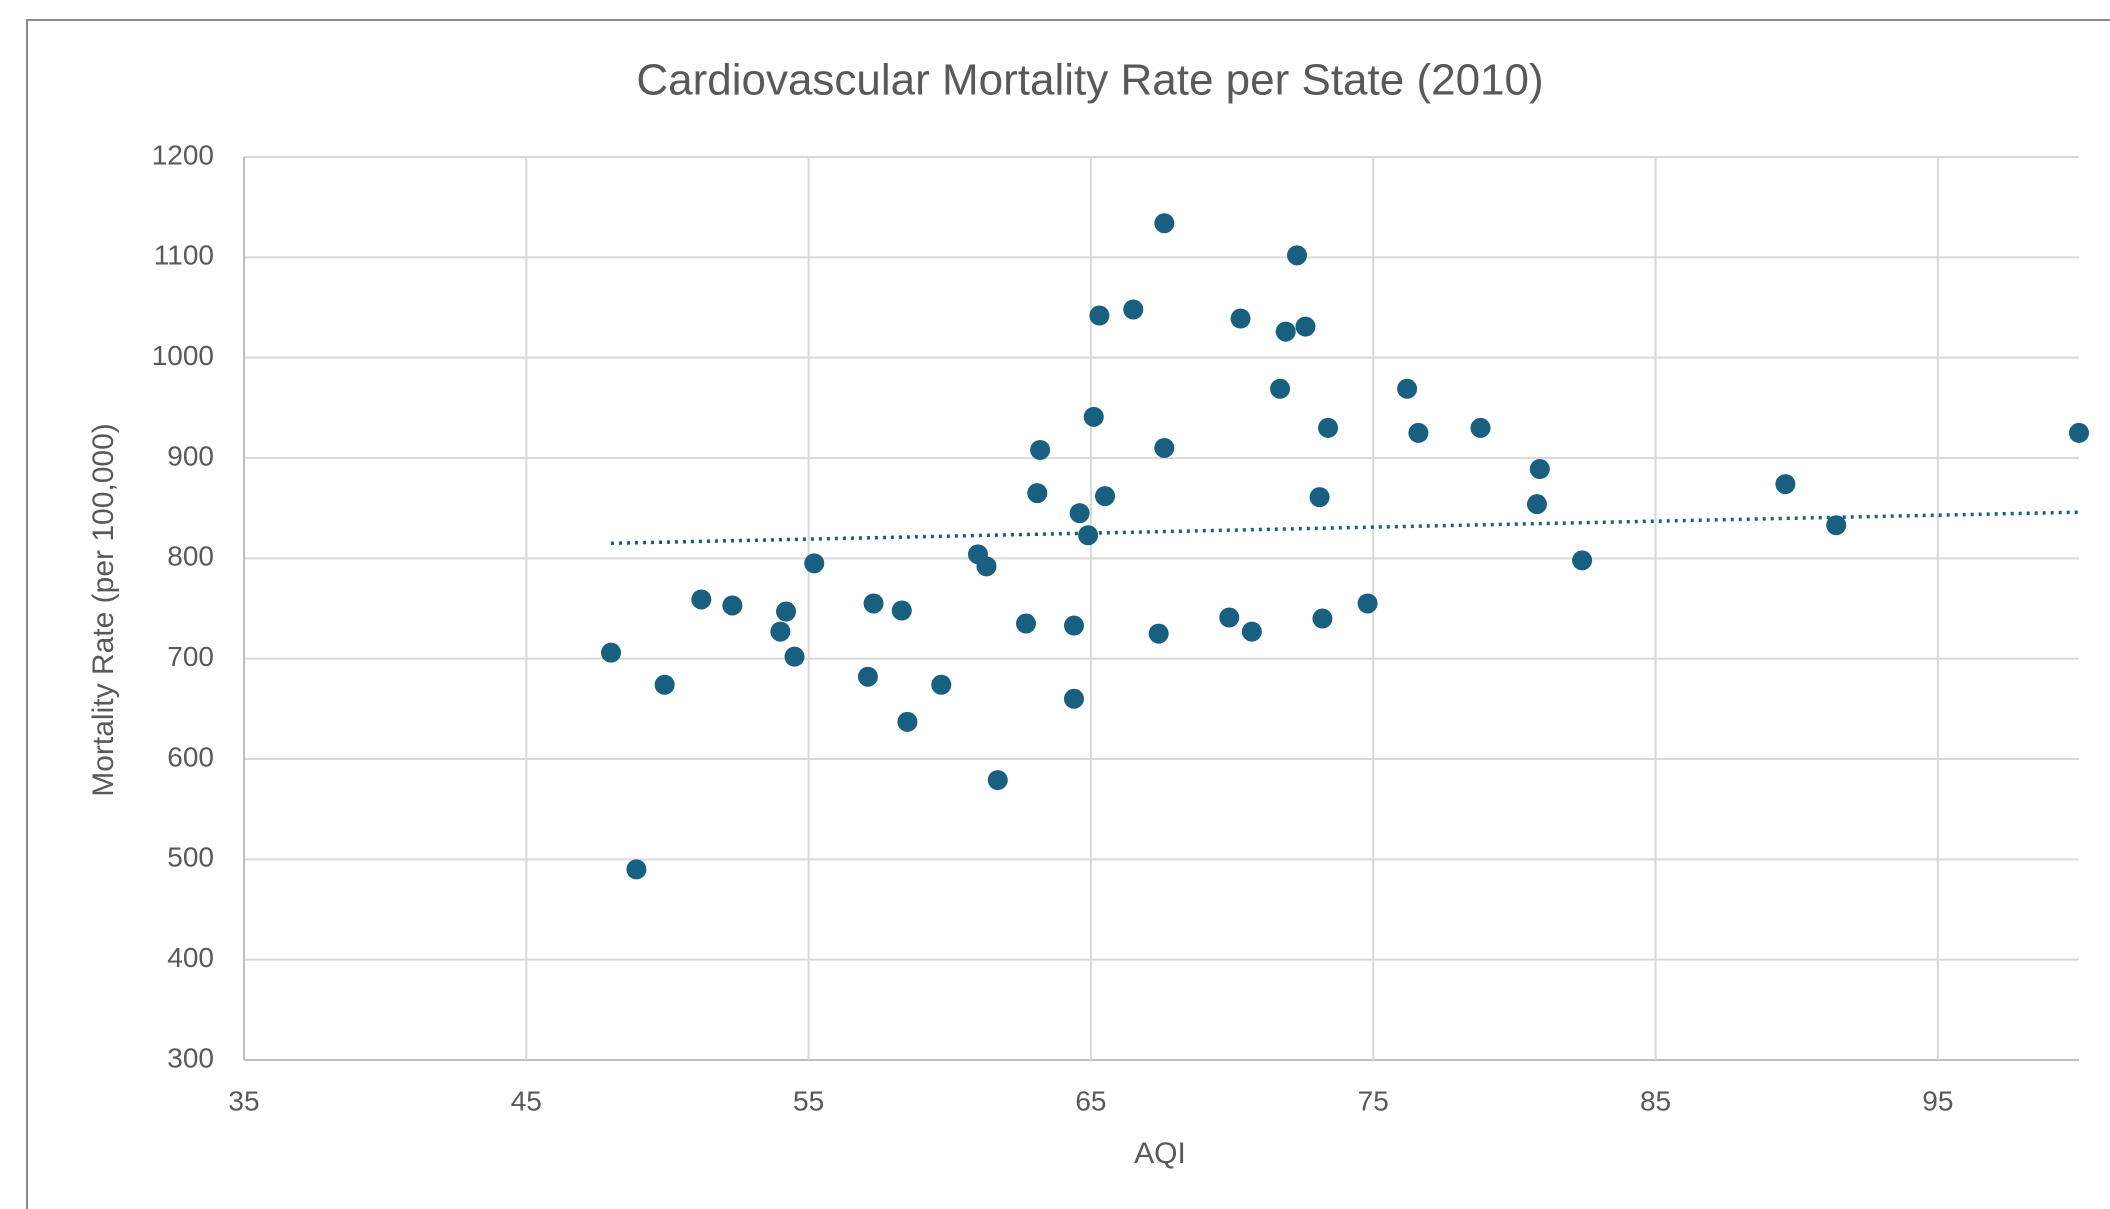  I want to click on x-tick-label: 45, so click(526, 1100).